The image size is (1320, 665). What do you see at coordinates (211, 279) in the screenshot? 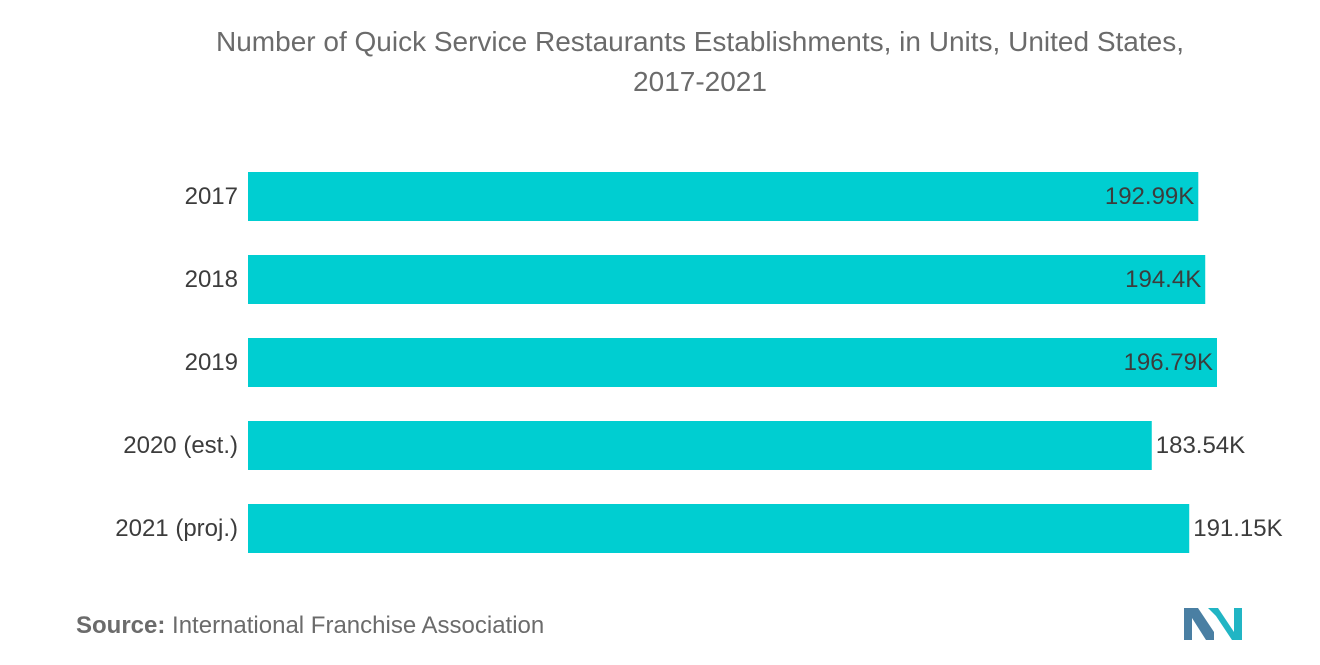
I see `category-label: 2018` at bounding box center [211, 279].